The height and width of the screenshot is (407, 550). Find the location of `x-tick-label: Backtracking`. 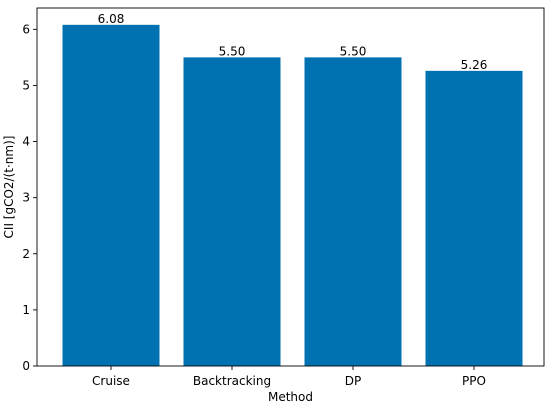

x-tick-label: Backtracking is located at coordinates (232, 381).